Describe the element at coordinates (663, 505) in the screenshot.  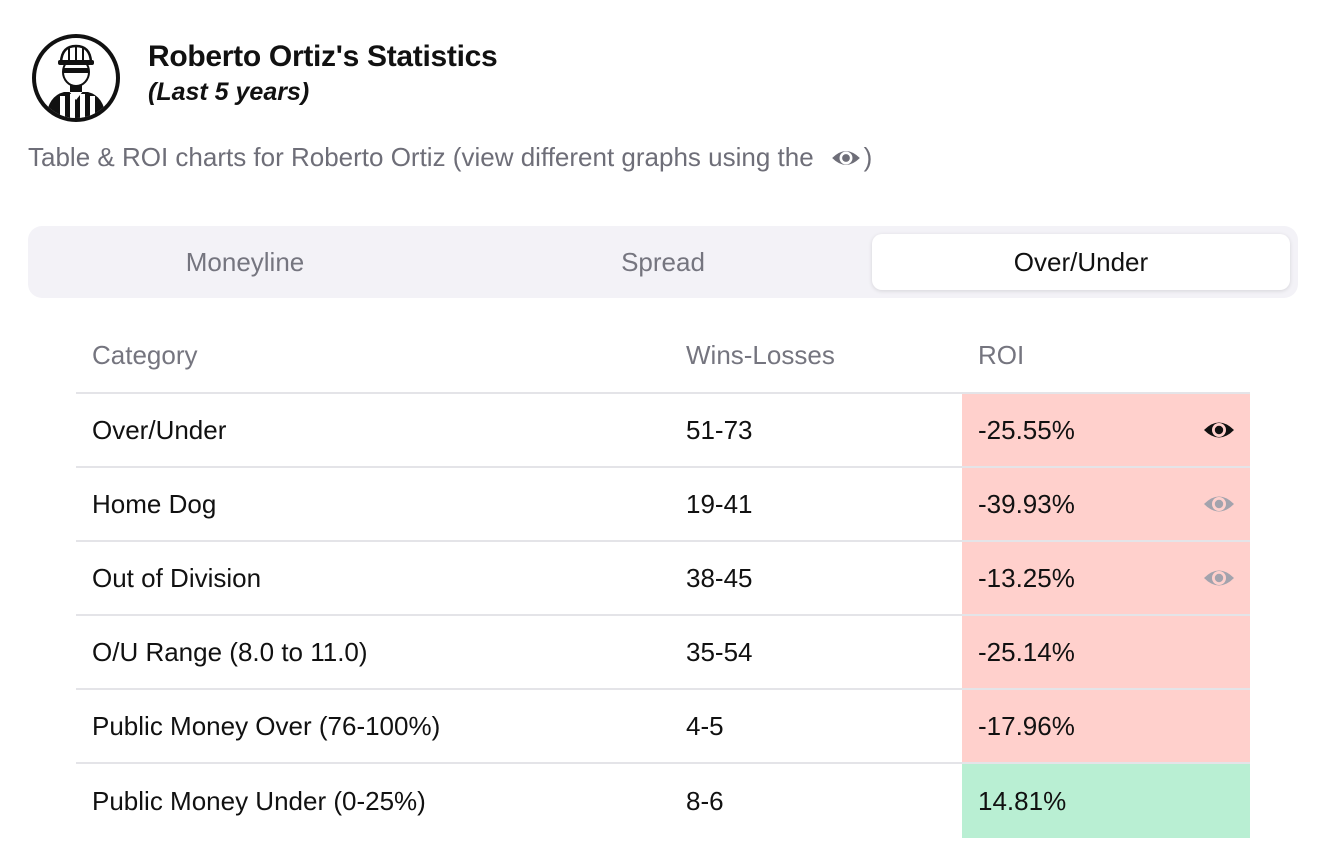
I see `table-row: Home Dog 19-41 -39.93%` at that location.